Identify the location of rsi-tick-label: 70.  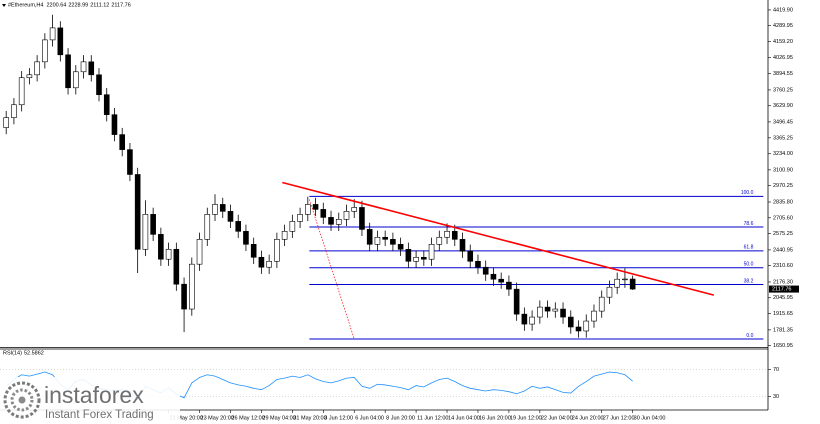
(776, 370).